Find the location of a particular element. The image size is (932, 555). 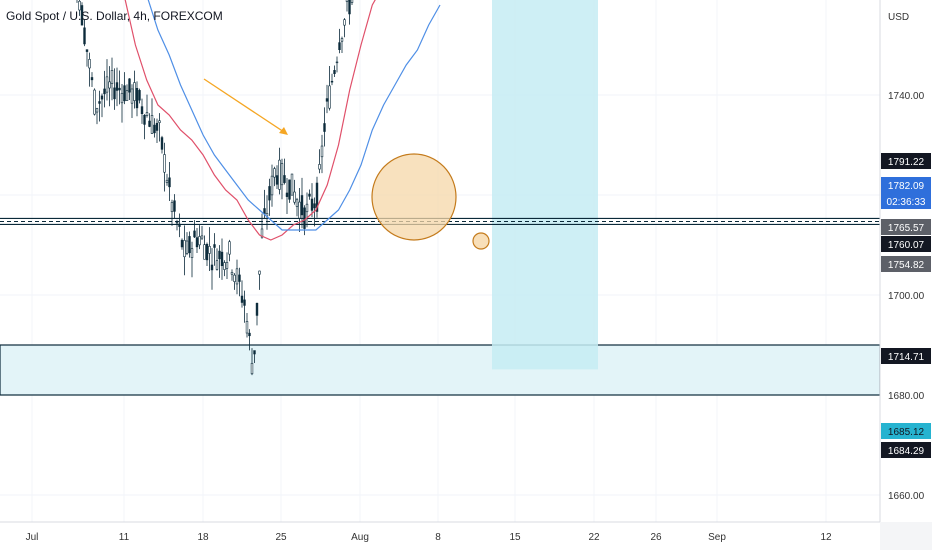

x-tick-label: 11 is located at coordinates (124, 537).